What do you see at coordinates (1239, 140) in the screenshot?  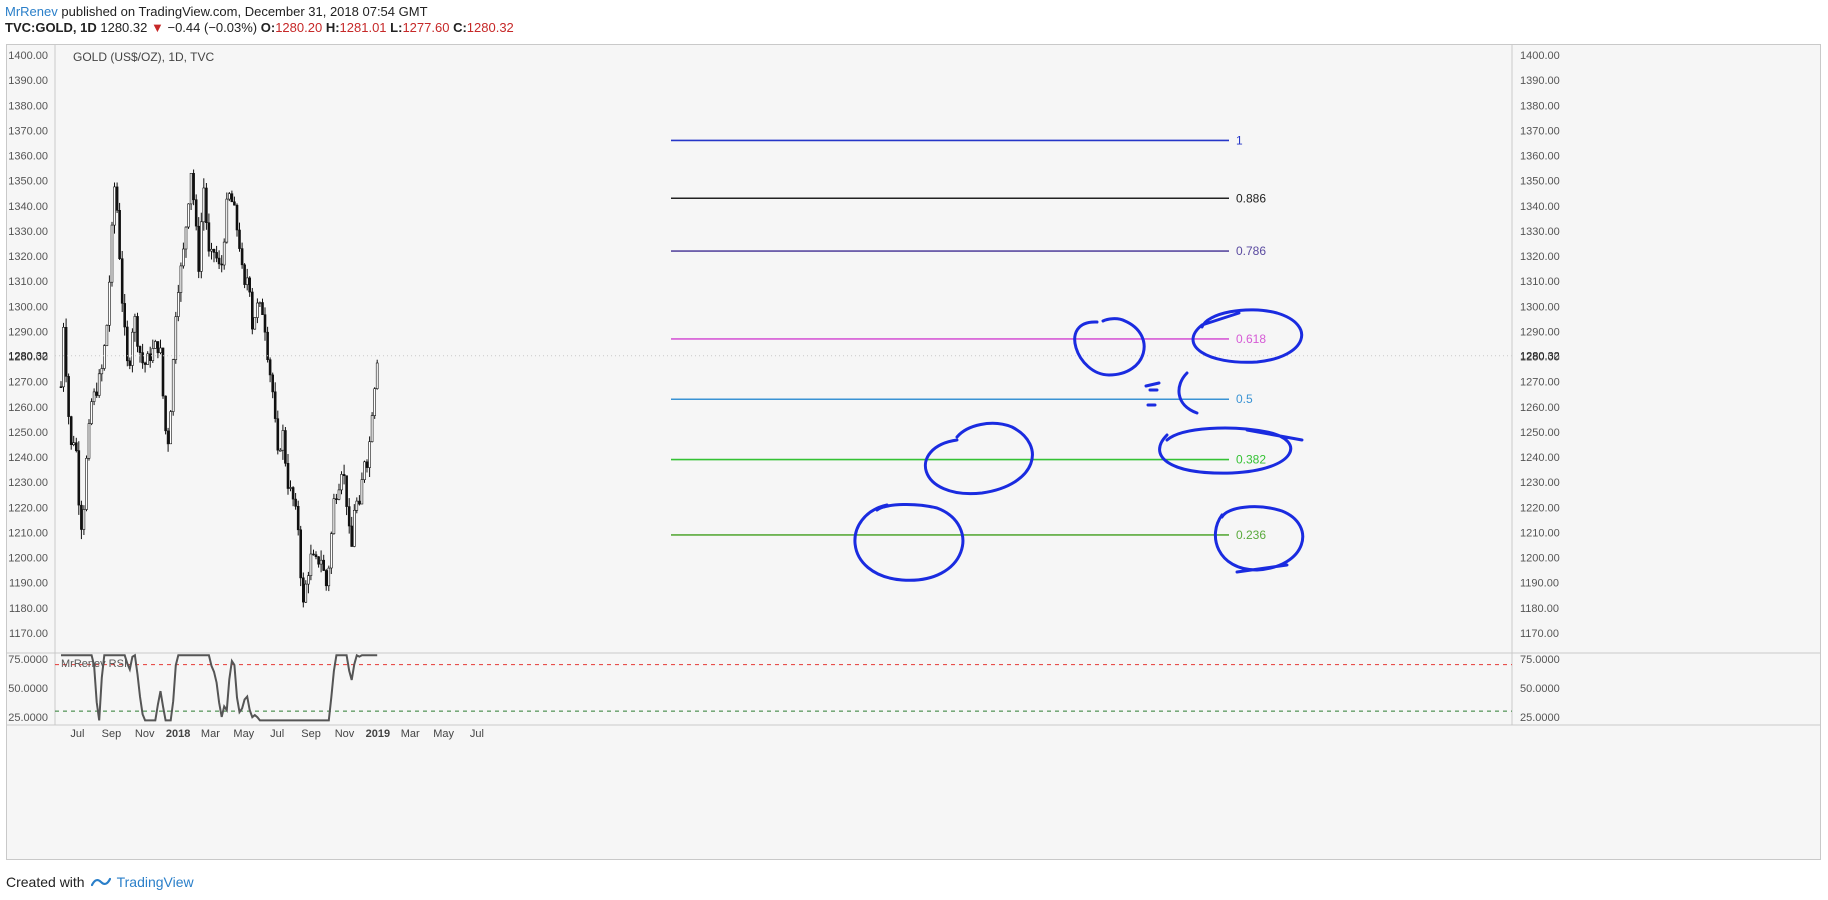 I see `fib-level-label: 1` at bounding box center [1239, 140].